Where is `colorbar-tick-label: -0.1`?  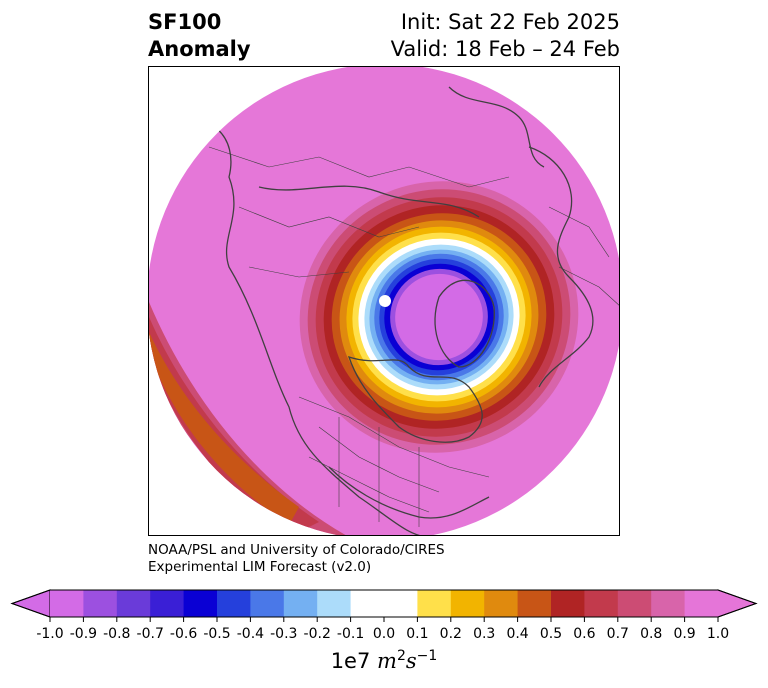
colorbar-tick-label: -0.1 is located at coordinates (350, 634).